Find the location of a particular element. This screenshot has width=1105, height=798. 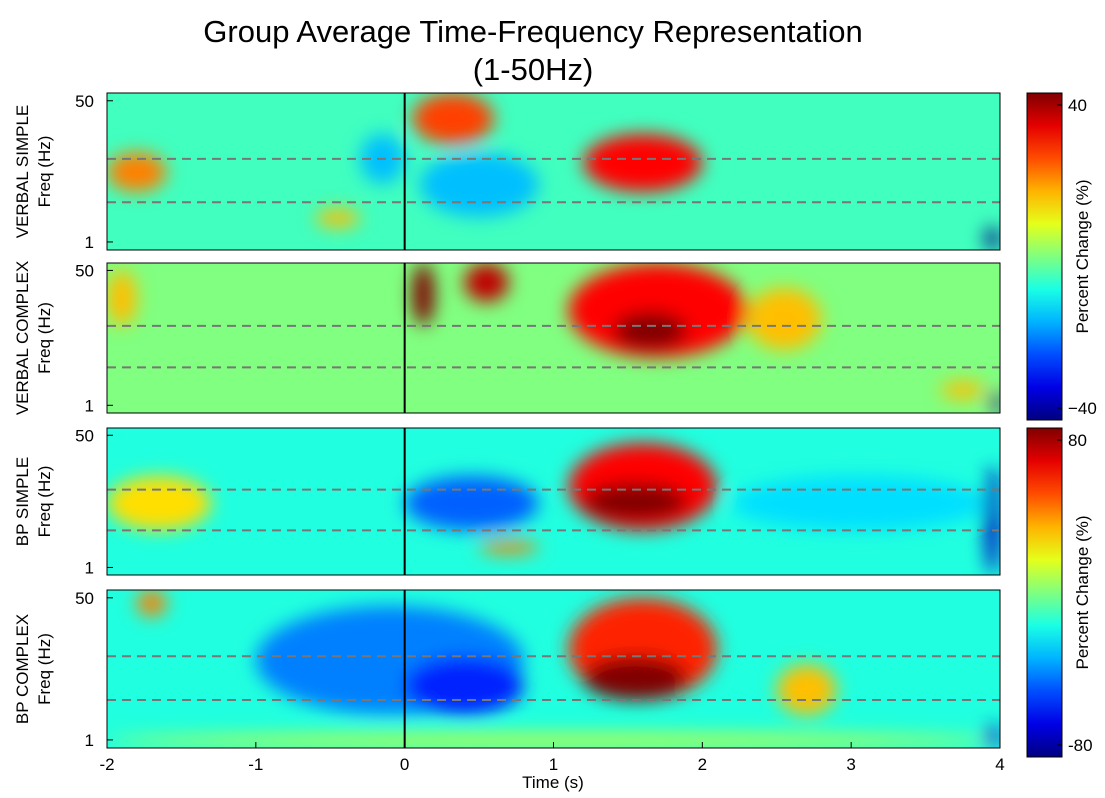

panel-name: BP SIMPLE is located at coordinates (22, 501).